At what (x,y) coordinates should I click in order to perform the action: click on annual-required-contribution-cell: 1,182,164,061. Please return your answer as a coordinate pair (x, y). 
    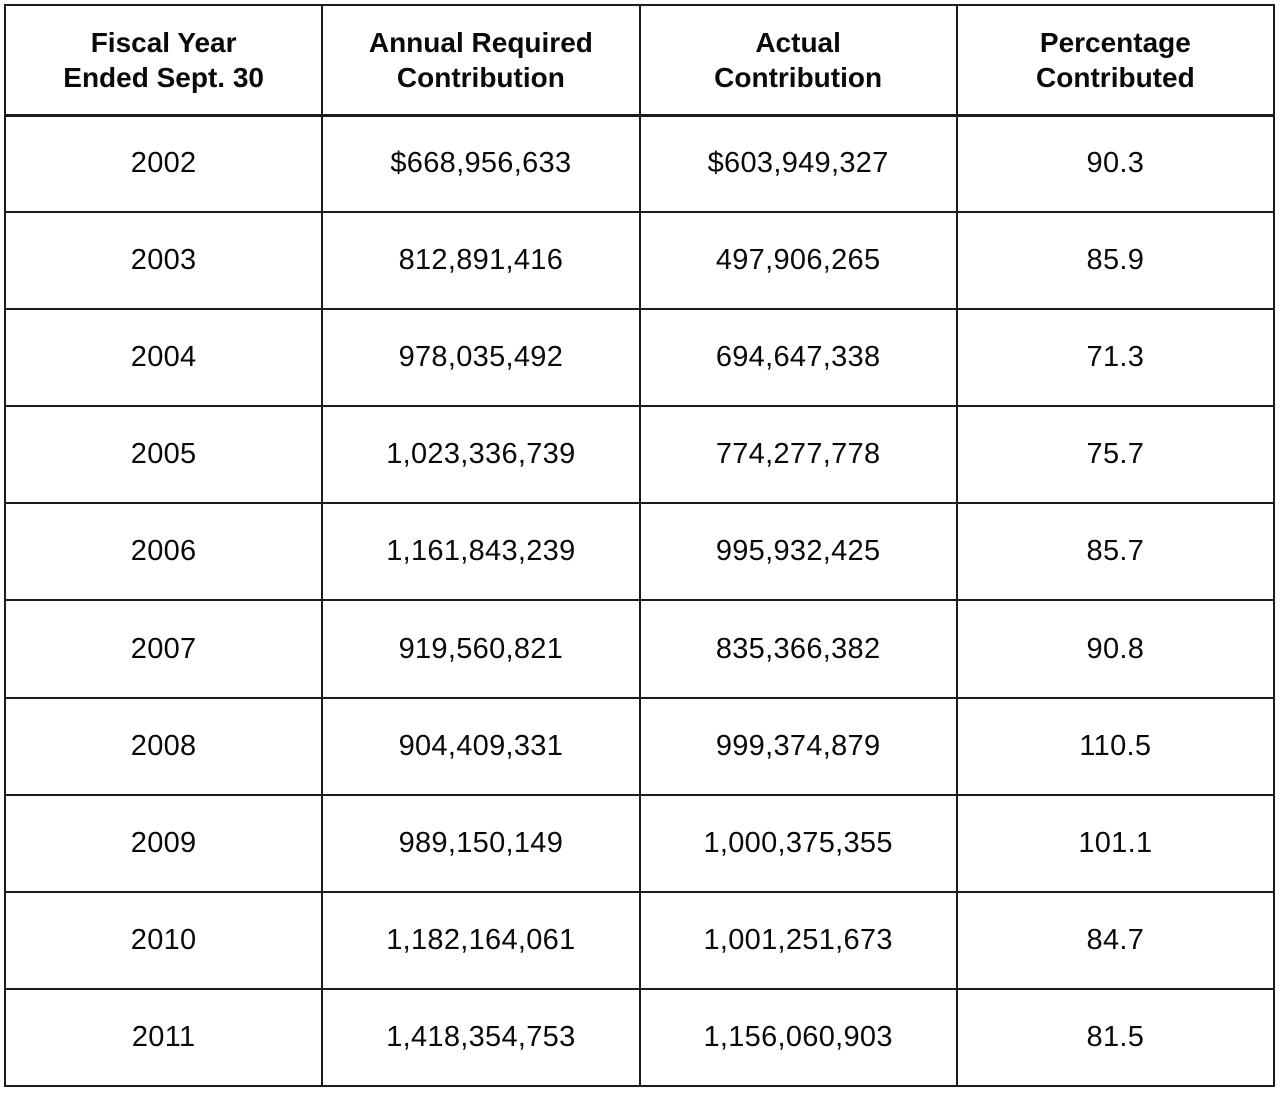
    Looking at the image, I should click on (481, 940).